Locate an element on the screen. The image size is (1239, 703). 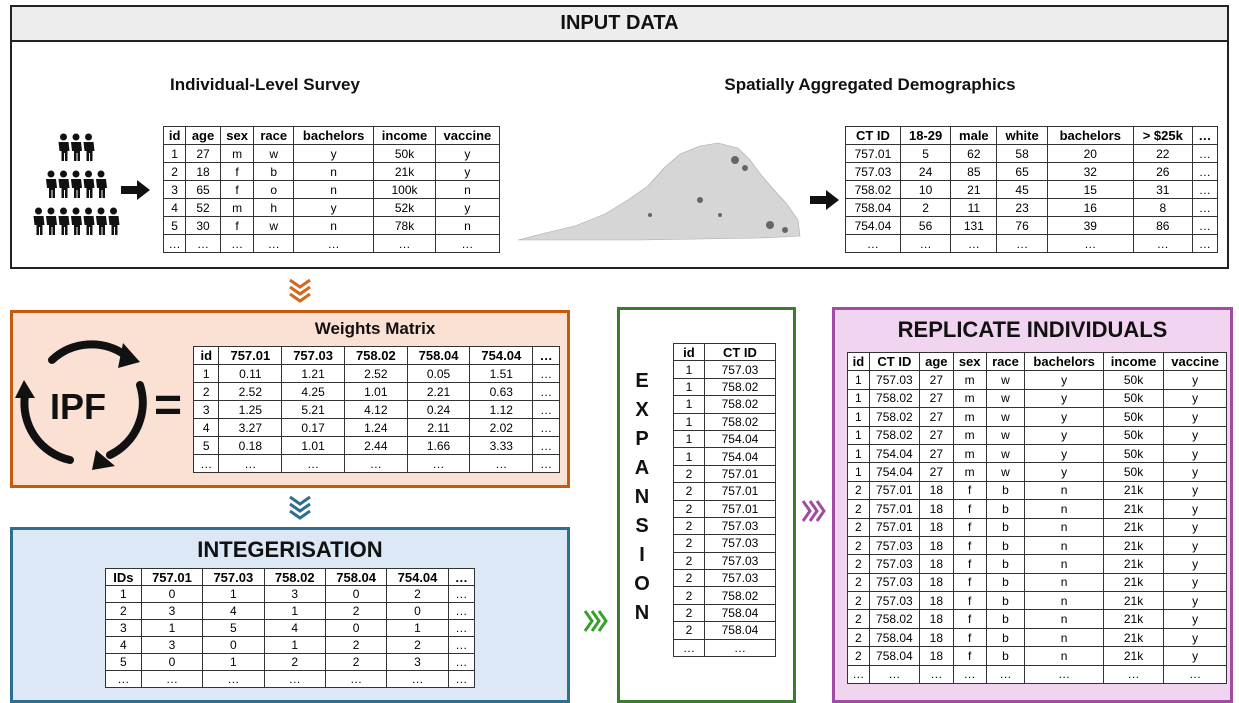
expansion-title: EXPANSION is located at coordinates (642, 500).